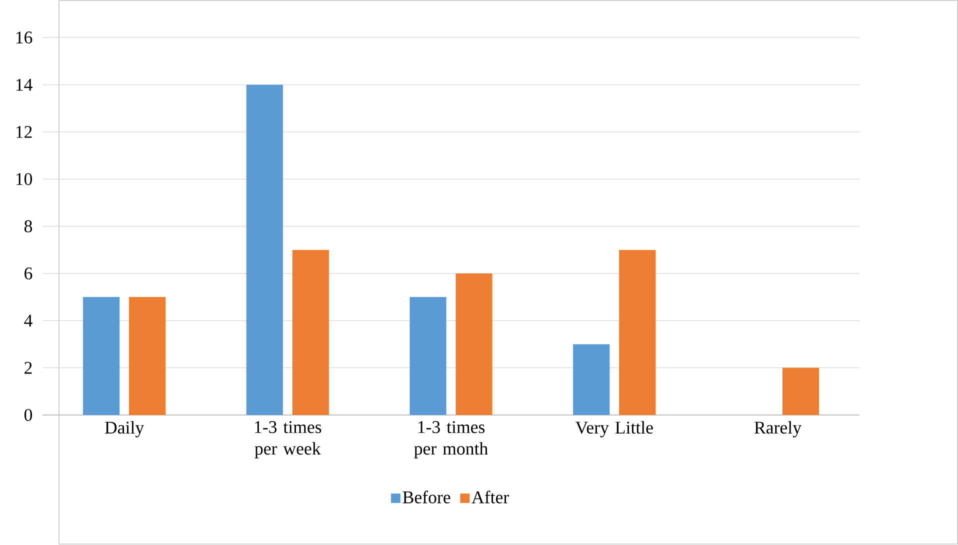  Describe the element at coordinates (28, 226) in the screenshot. I see `y-tick-label: 8` at that location.